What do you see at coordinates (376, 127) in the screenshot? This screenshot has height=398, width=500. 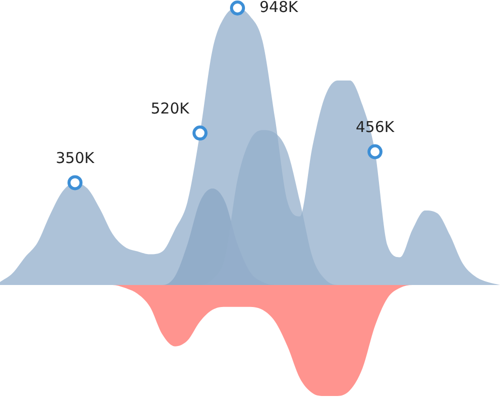 I see `data-label: 456K` at bounding box center [376, 127].